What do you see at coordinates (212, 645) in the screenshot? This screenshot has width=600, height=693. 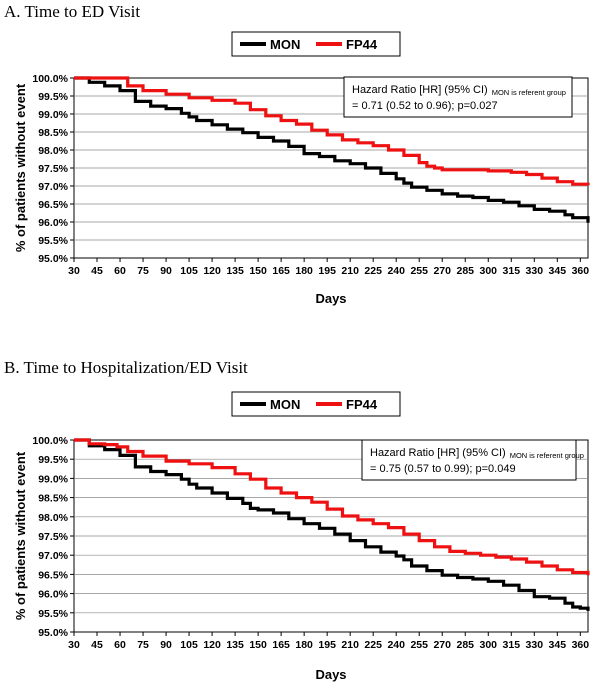 I see `x-tick-label-b: 120` at bounding box center [212, 645].